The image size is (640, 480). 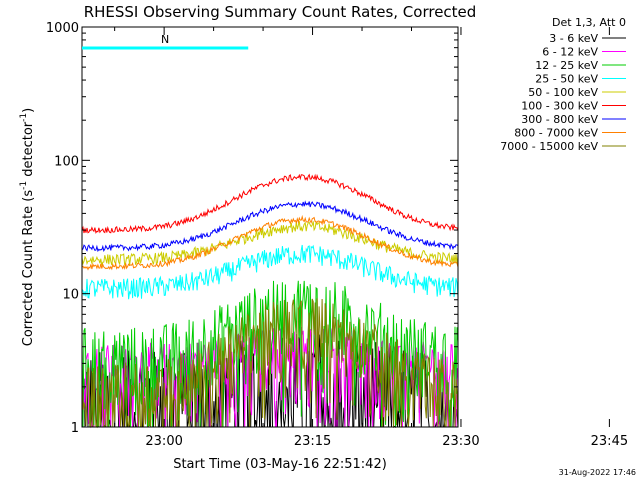 What do you see at coordinates (609, 441) in the screenshot?
I see `x-tick-label: 23:45` at bounding box center [609, 441].